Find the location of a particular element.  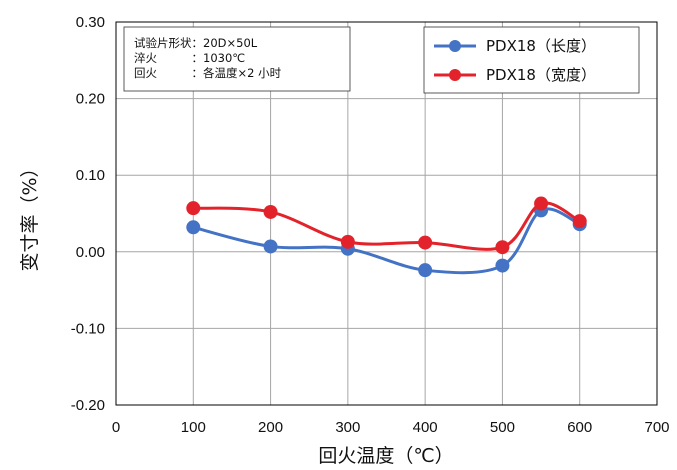

y-tick-label: -0.20 is located at coordinates (88, 405).